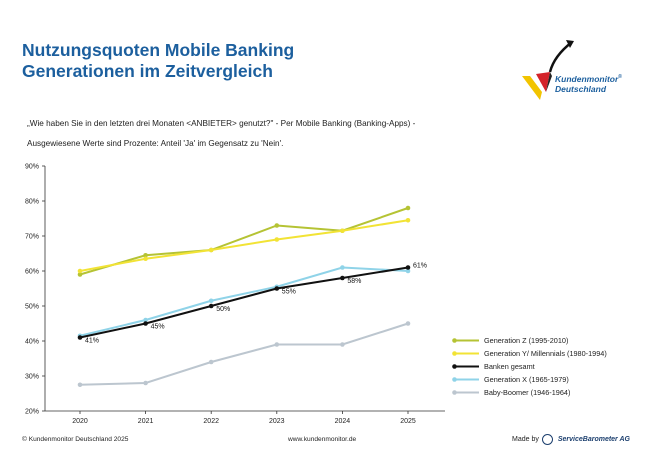  Describe the element at coordinates (32, 412) in the screenshot. I see `y-tick-label: 20%` at that location.